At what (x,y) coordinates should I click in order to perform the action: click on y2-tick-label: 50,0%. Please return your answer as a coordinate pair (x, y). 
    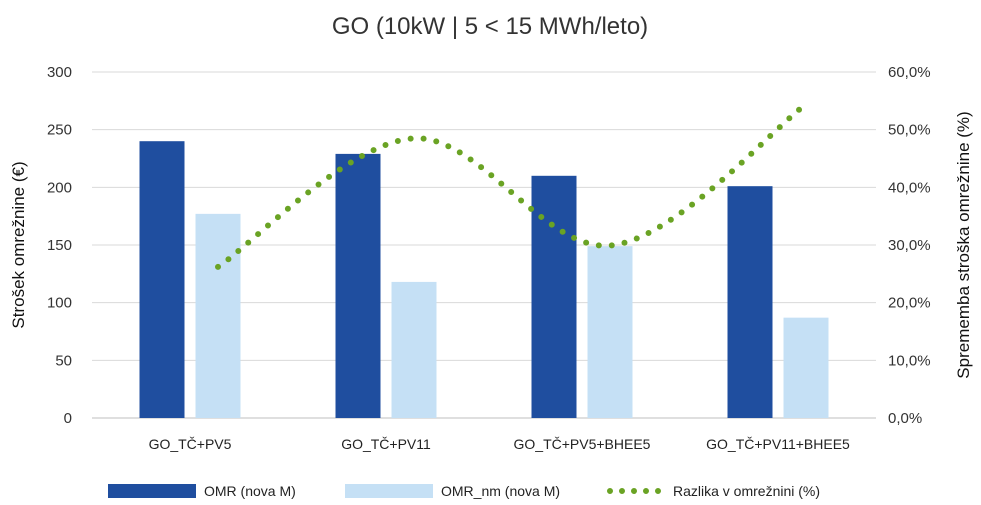
    Looking at the image, I should click on (909, 130).